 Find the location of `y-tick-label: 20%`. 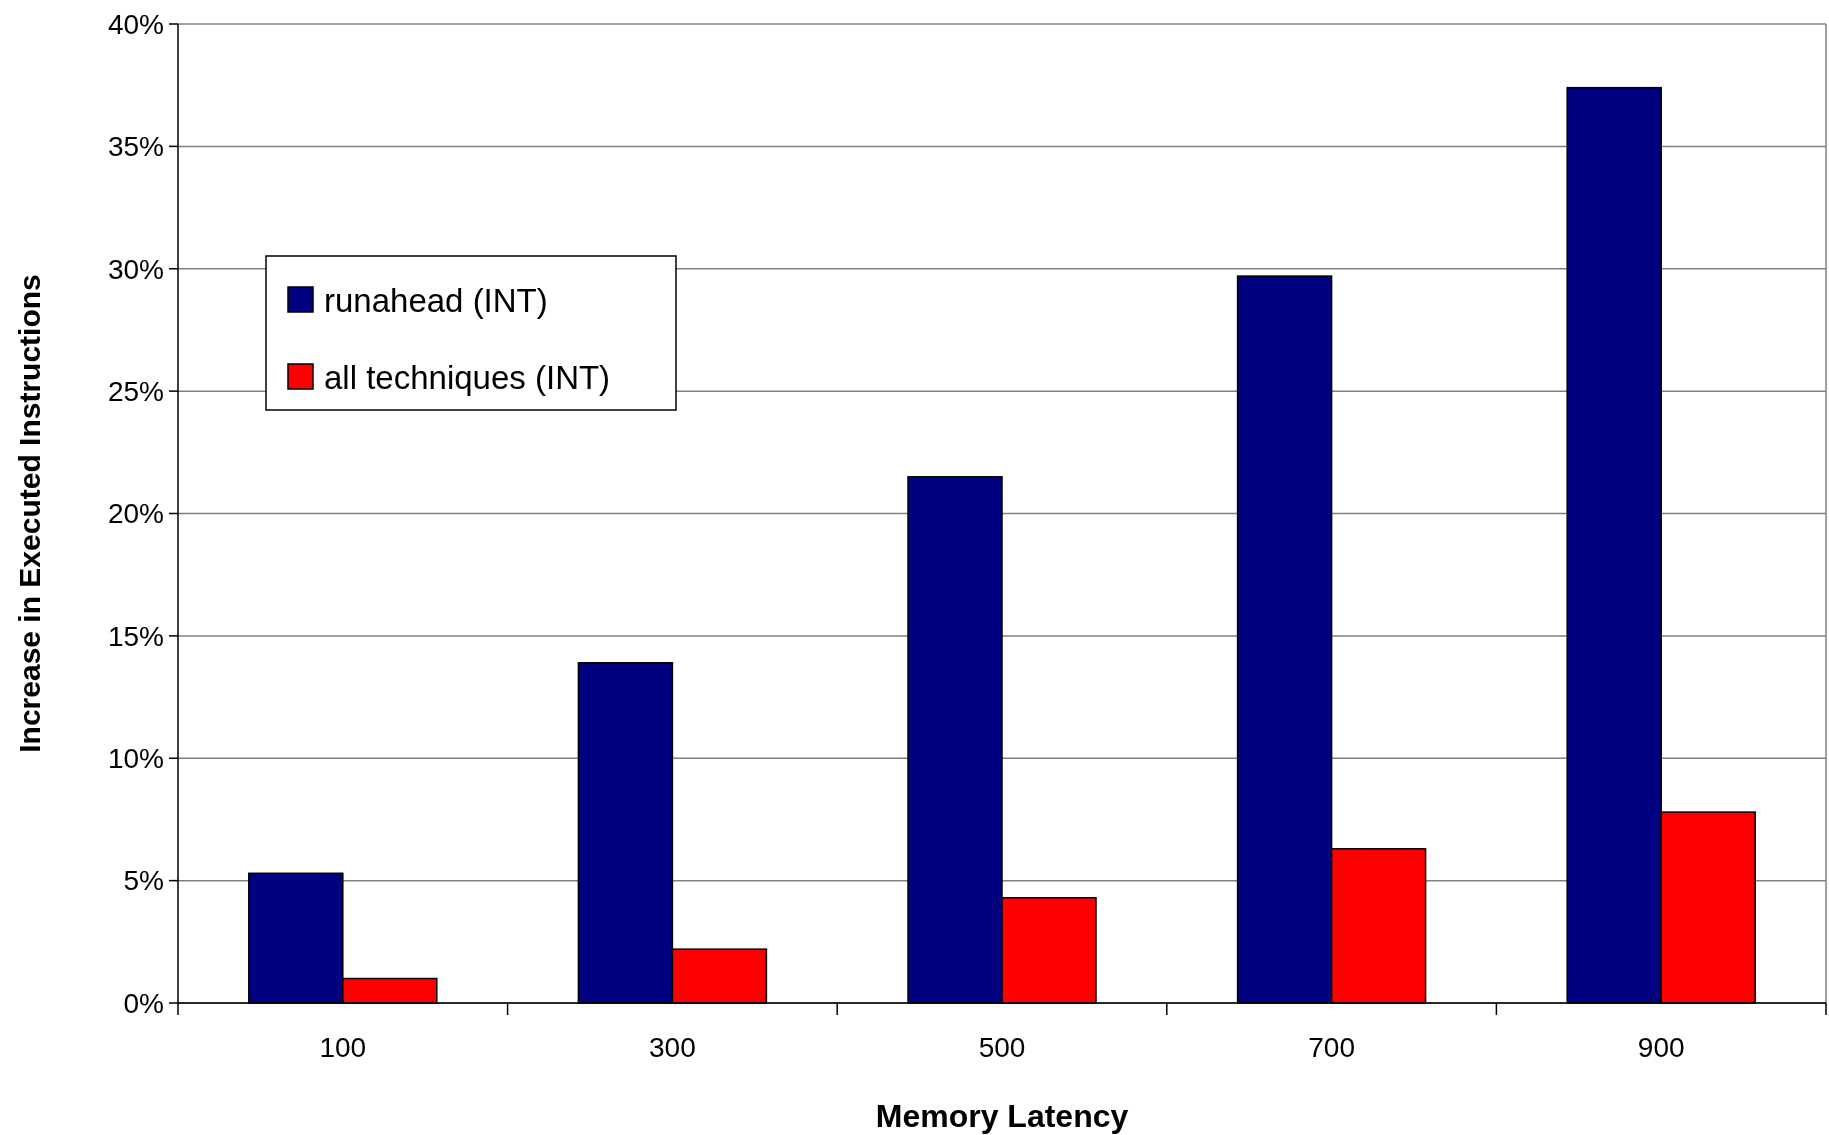

y-tick-label: 20% is located at coordinates (135, 514).